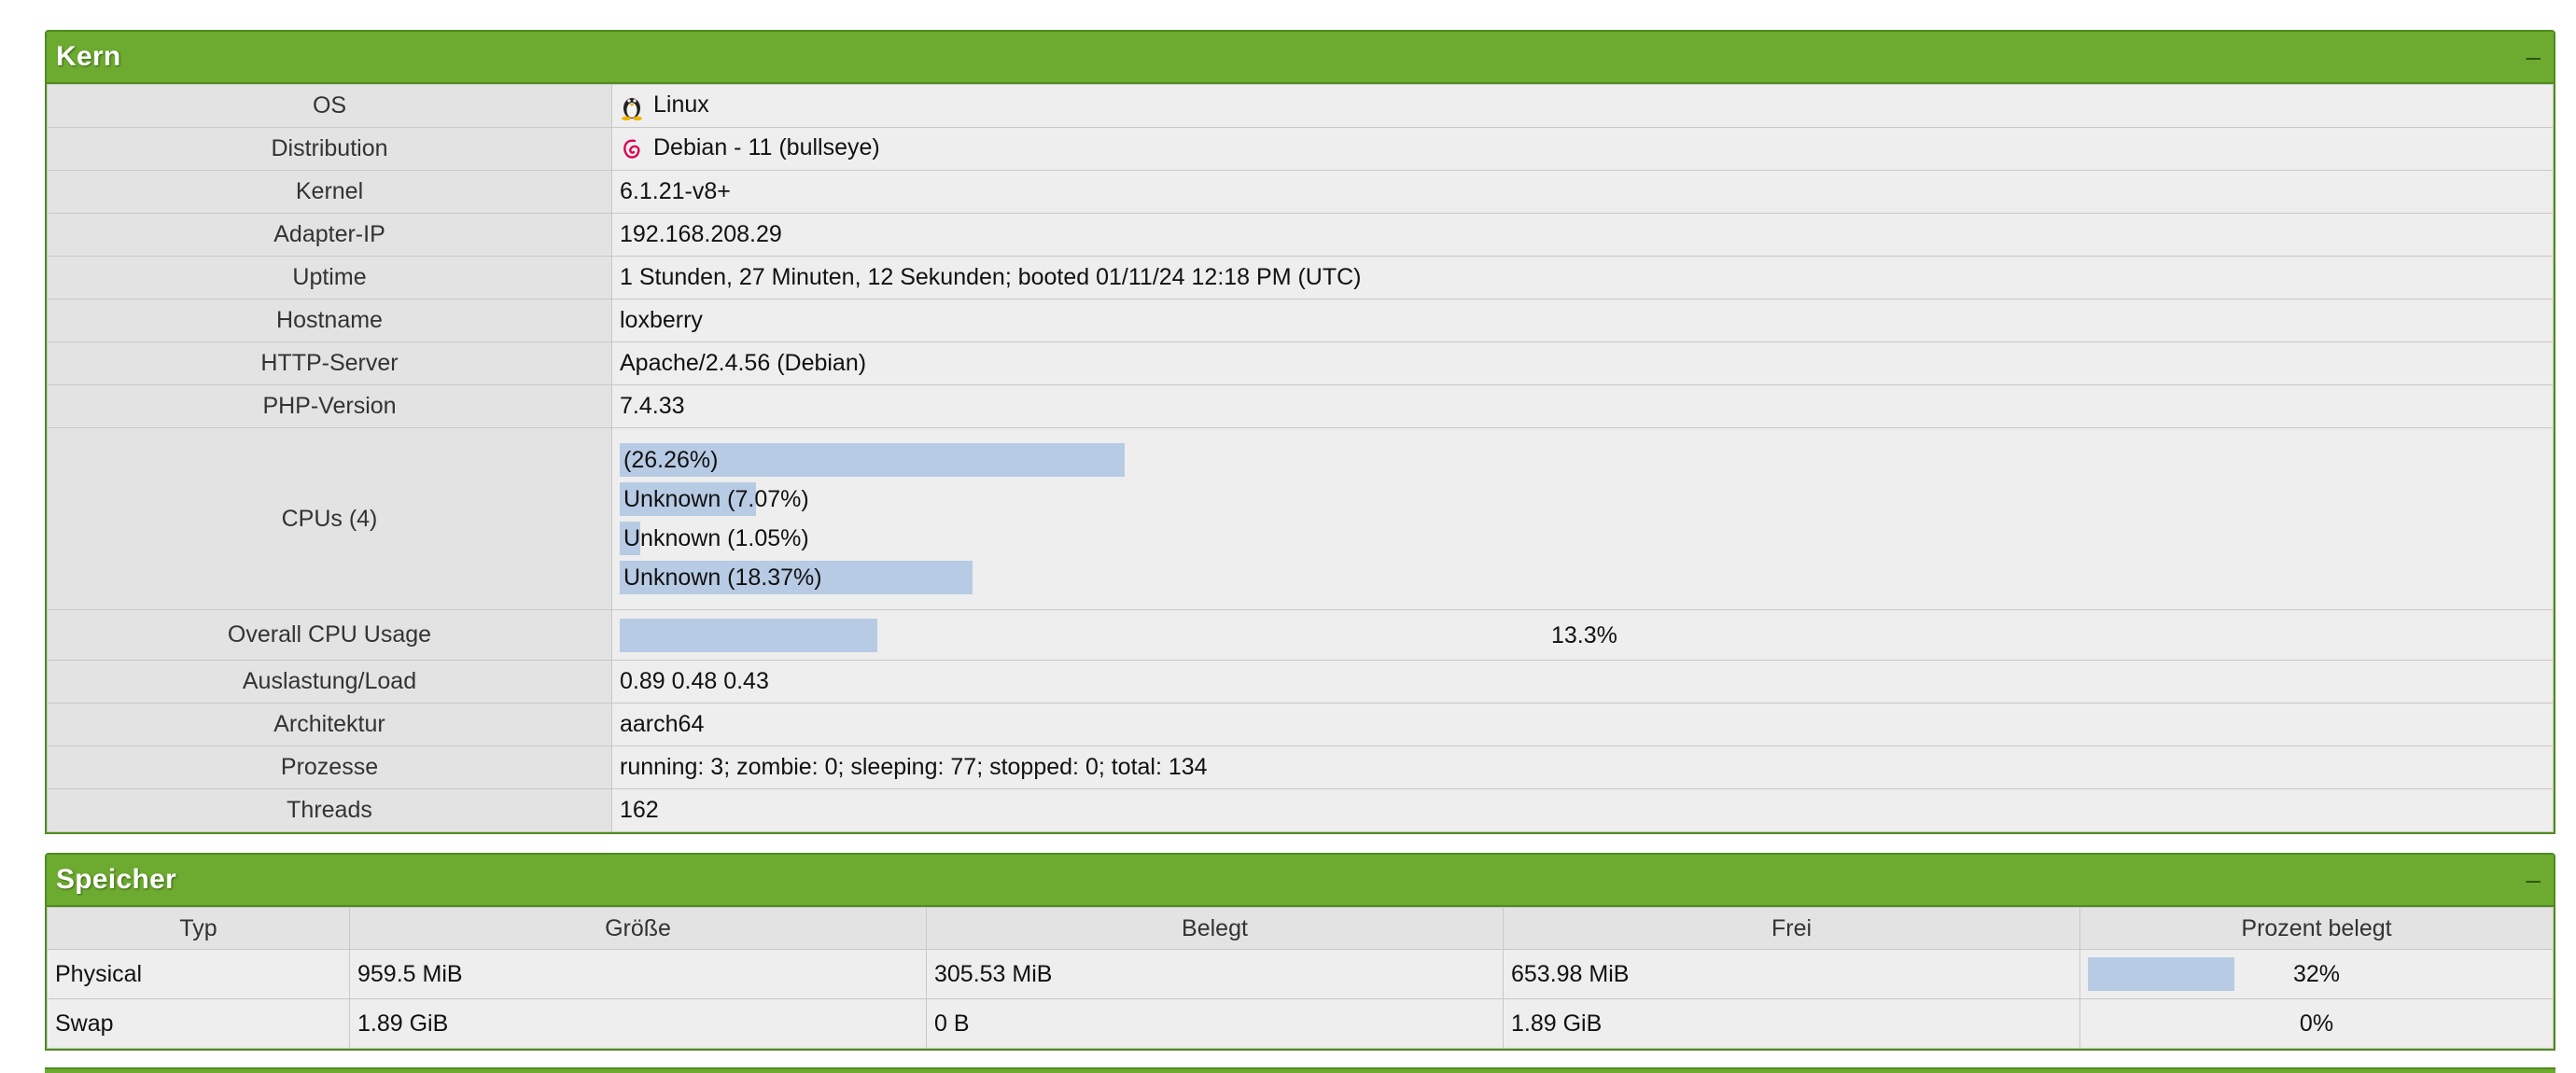 This screenshot has width=2576, height=1073. I want to click on mem-percent-bar, so click(2161, 974).